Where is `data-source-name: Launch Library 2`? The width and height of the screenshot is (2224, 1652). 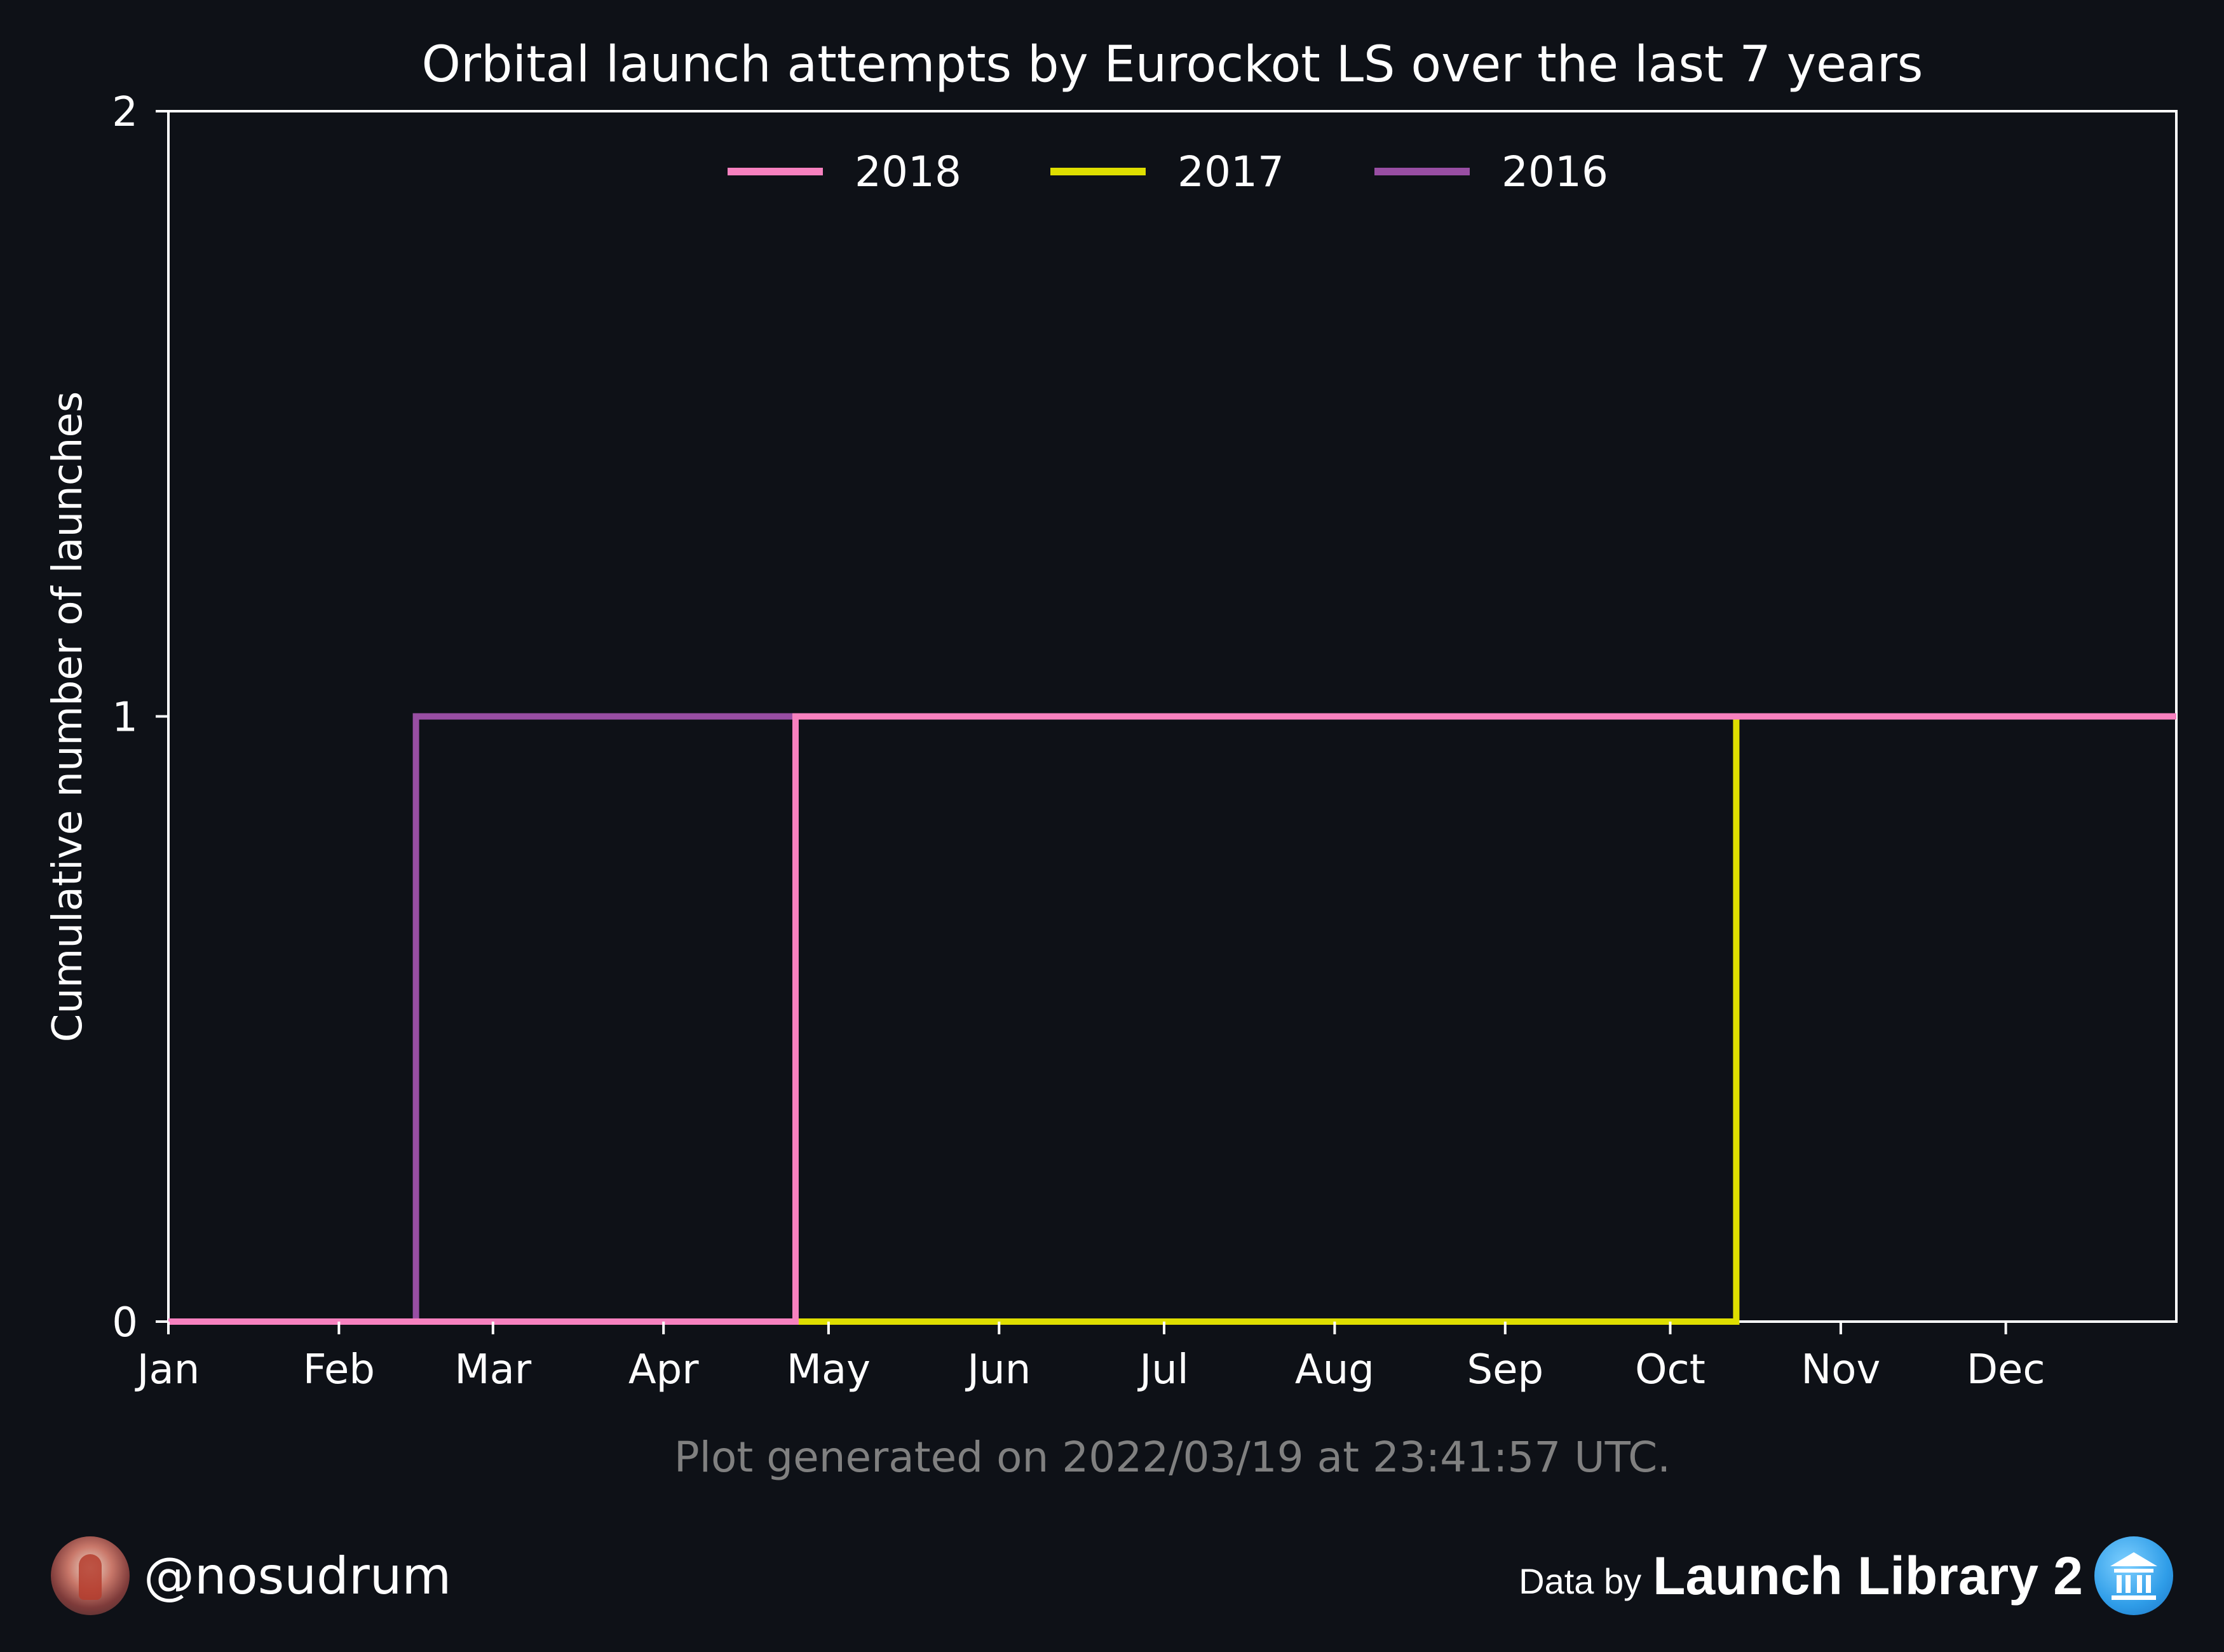 data-source-name: Launch Library 2 is located at coordinates (1868, 1575).